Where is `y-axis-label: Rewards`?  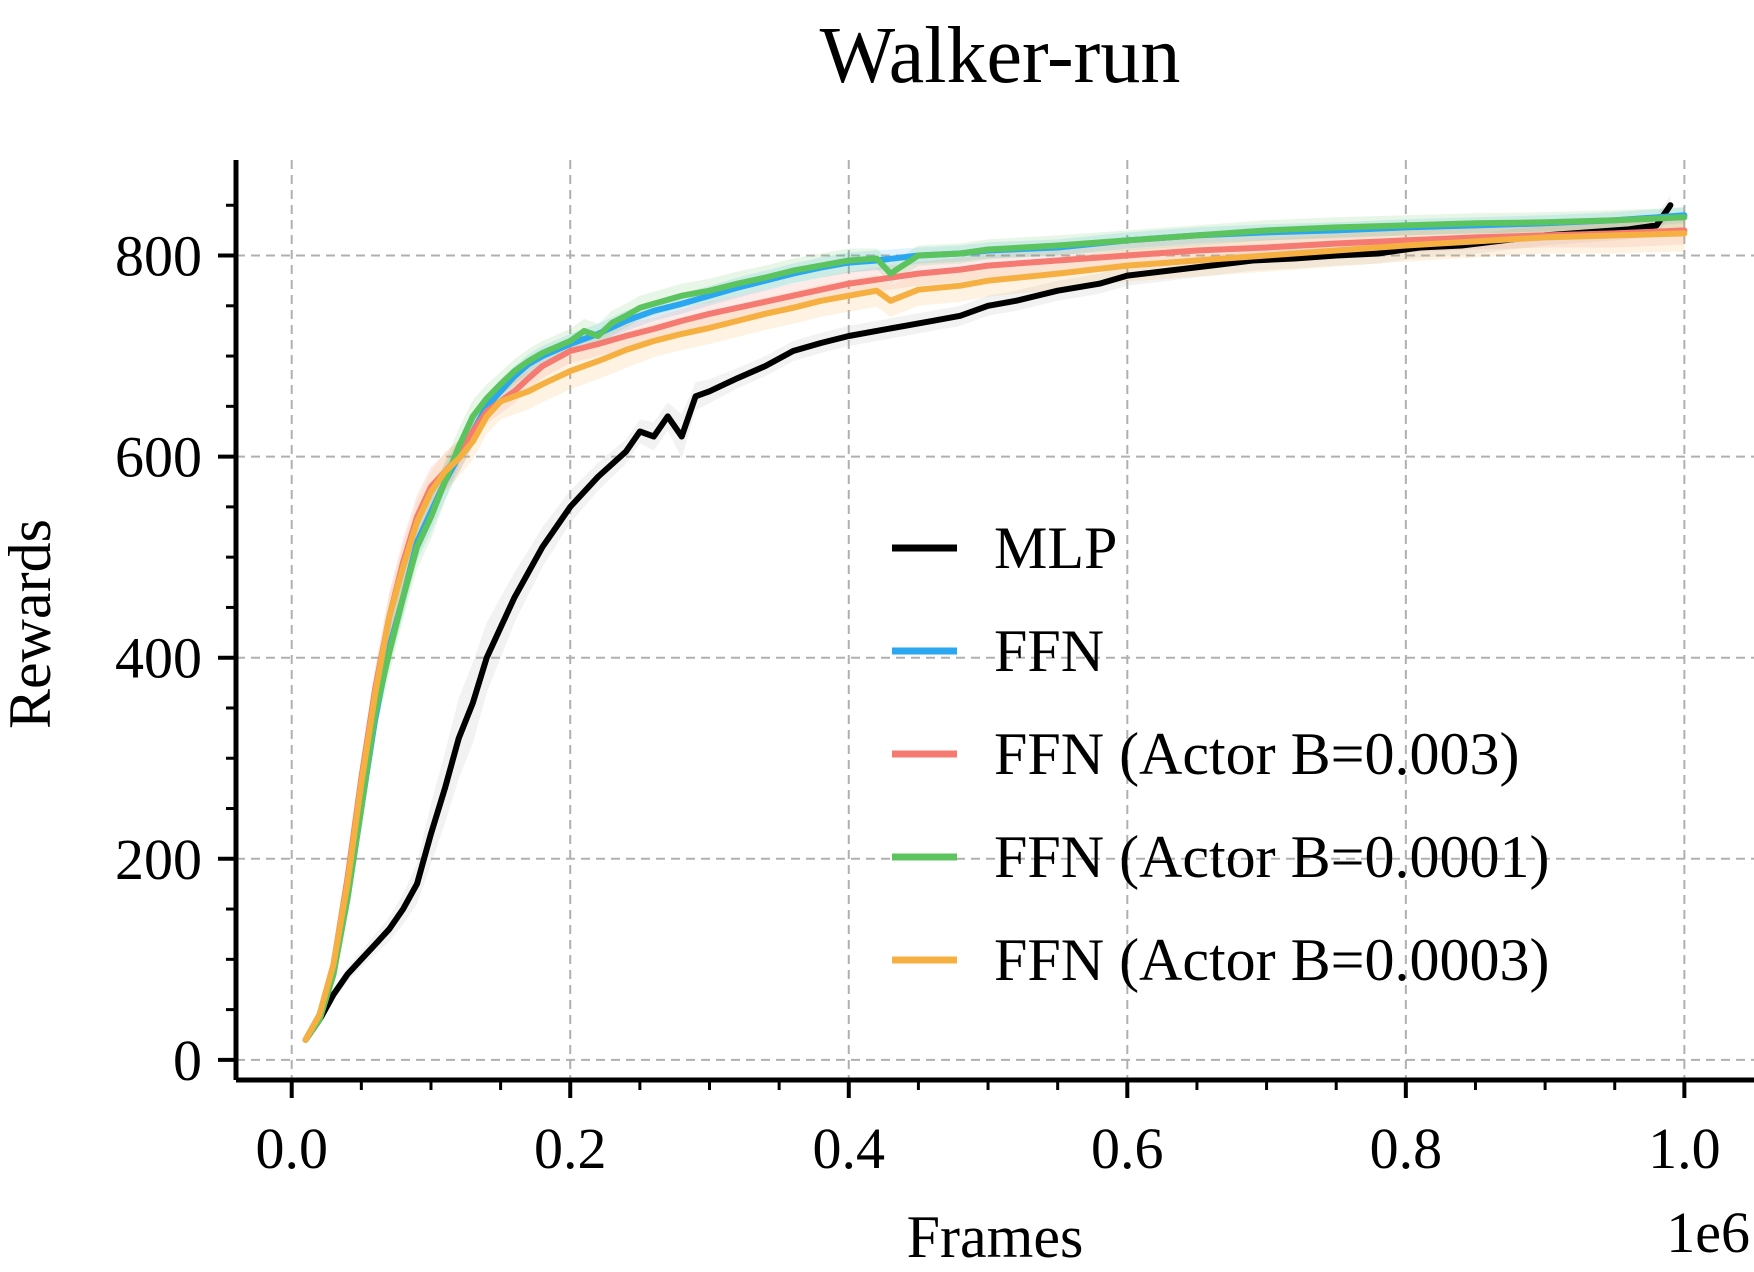 y-axis-label: Rewards is located at coordinates (31, 624).